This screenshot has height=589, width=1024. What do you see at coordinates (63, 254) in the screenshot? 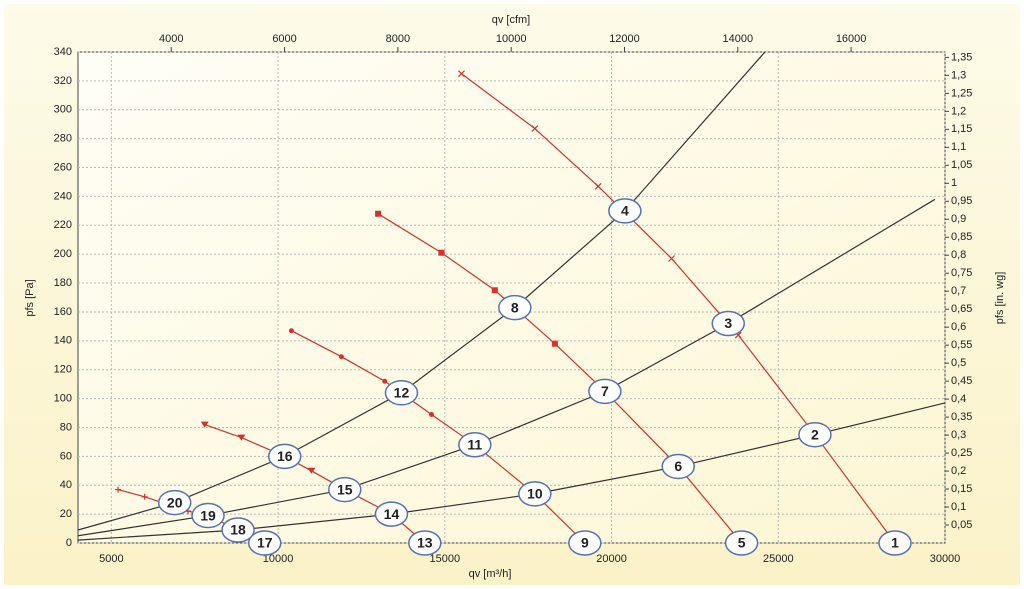
I see `y-tick-label: 200` at bounding box center [63, 254].